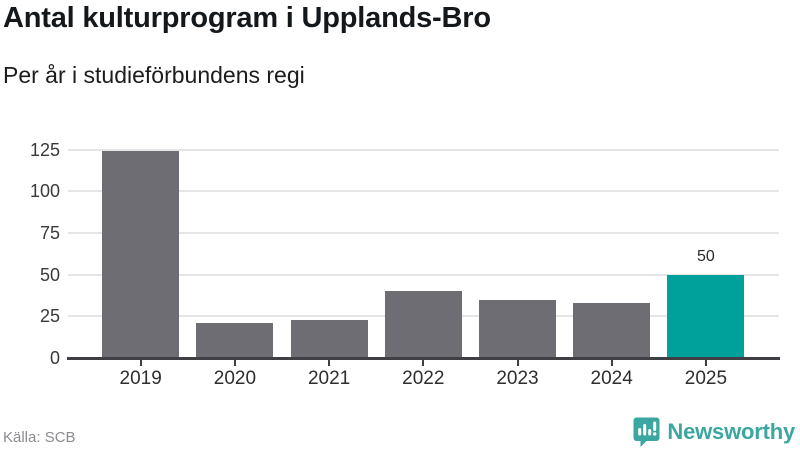 This screenshot has height=450, width=800. I want to click on bar-2022, so click(423, 324).